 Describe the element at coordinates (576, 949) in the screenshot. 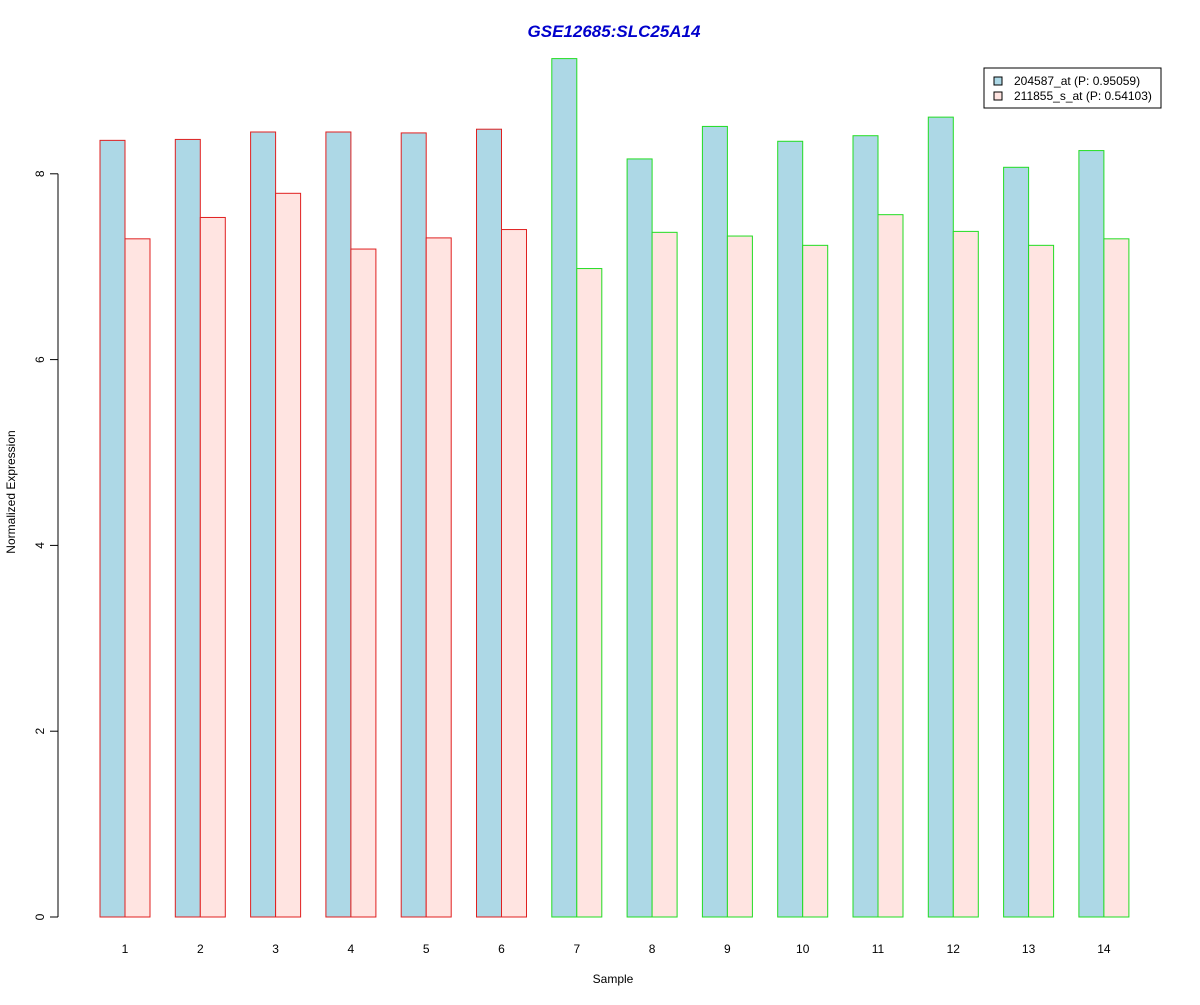

I see `x-tick-label: 7` at that location.